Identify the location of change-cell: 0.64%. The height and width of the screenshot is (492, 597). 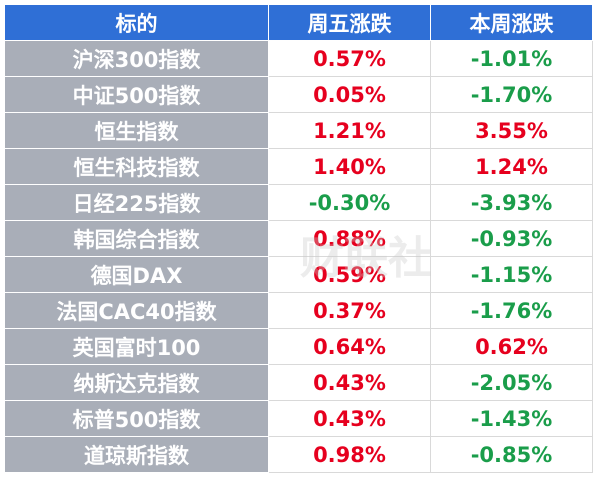
(349, 346).